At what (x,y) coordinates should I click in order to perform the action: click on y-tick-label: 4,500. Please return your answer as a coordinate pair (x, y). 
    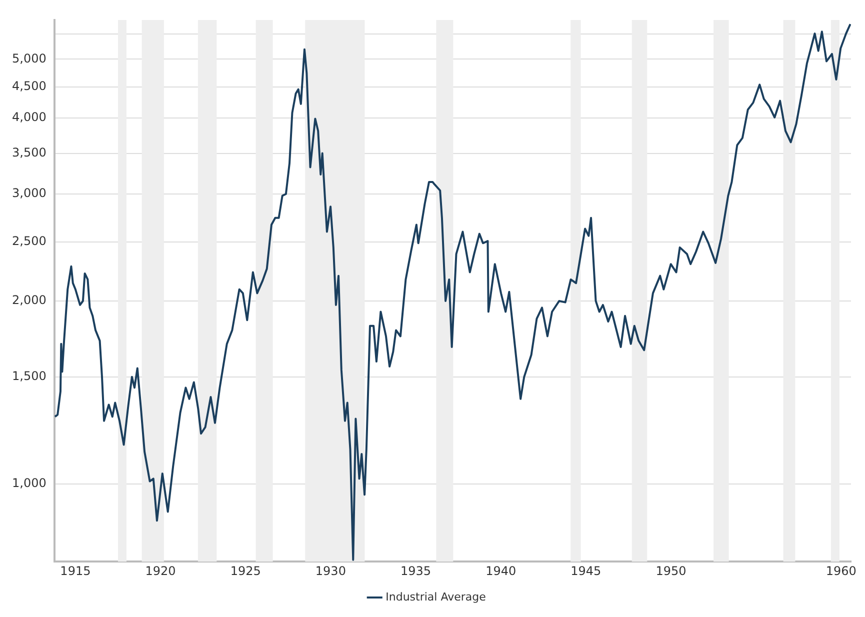
    Looking at the image, I should click on (29, 86).